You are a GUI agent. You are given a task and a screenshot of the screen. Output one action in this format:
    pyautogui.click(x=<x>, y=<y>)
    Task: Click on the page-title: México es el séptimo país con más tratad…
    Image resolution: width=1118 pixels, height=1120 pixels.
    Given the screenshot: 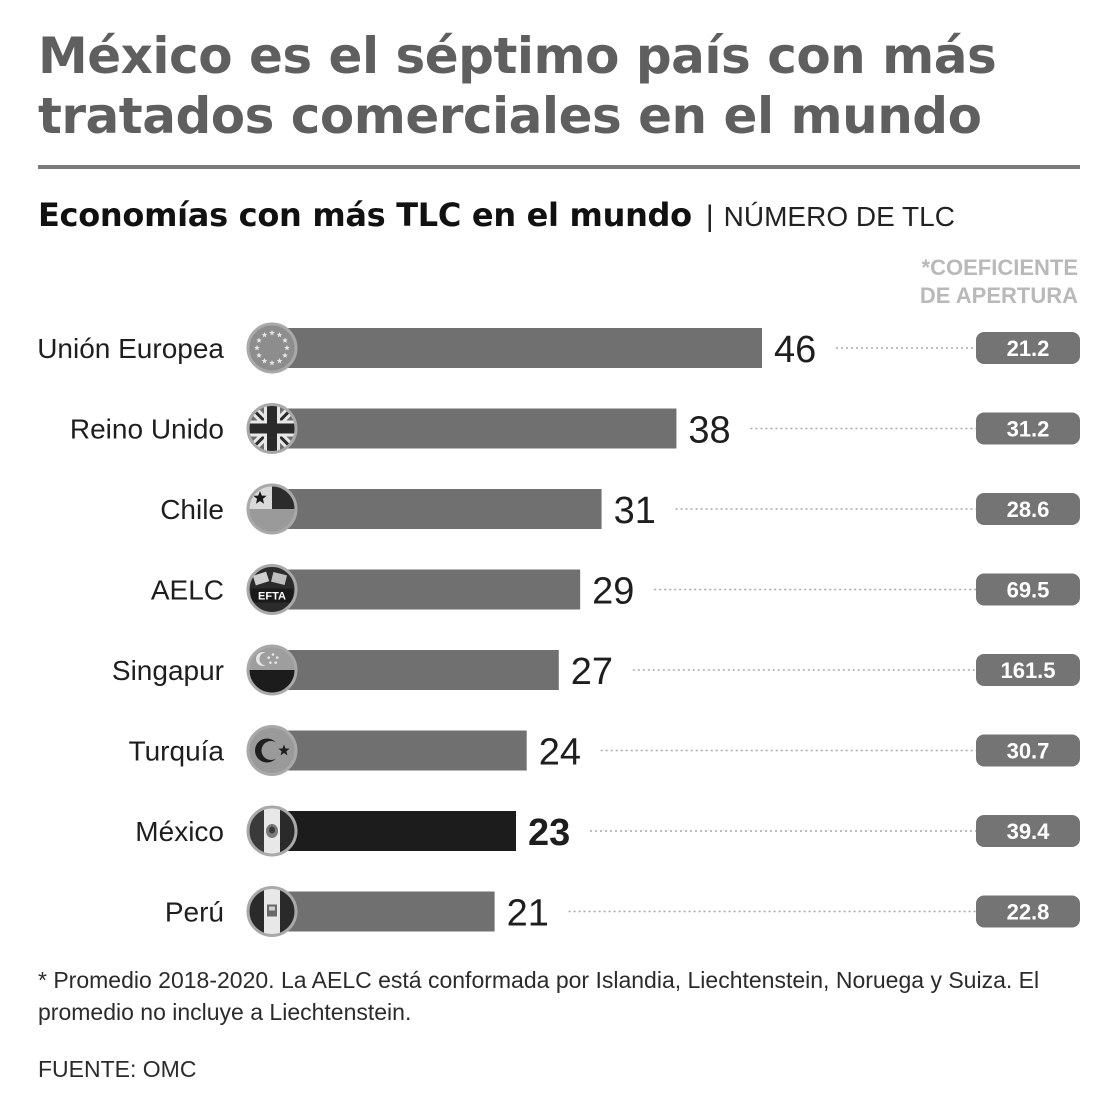 What is the action you would take?
    pyautogui.click(x=517, y=86)
    